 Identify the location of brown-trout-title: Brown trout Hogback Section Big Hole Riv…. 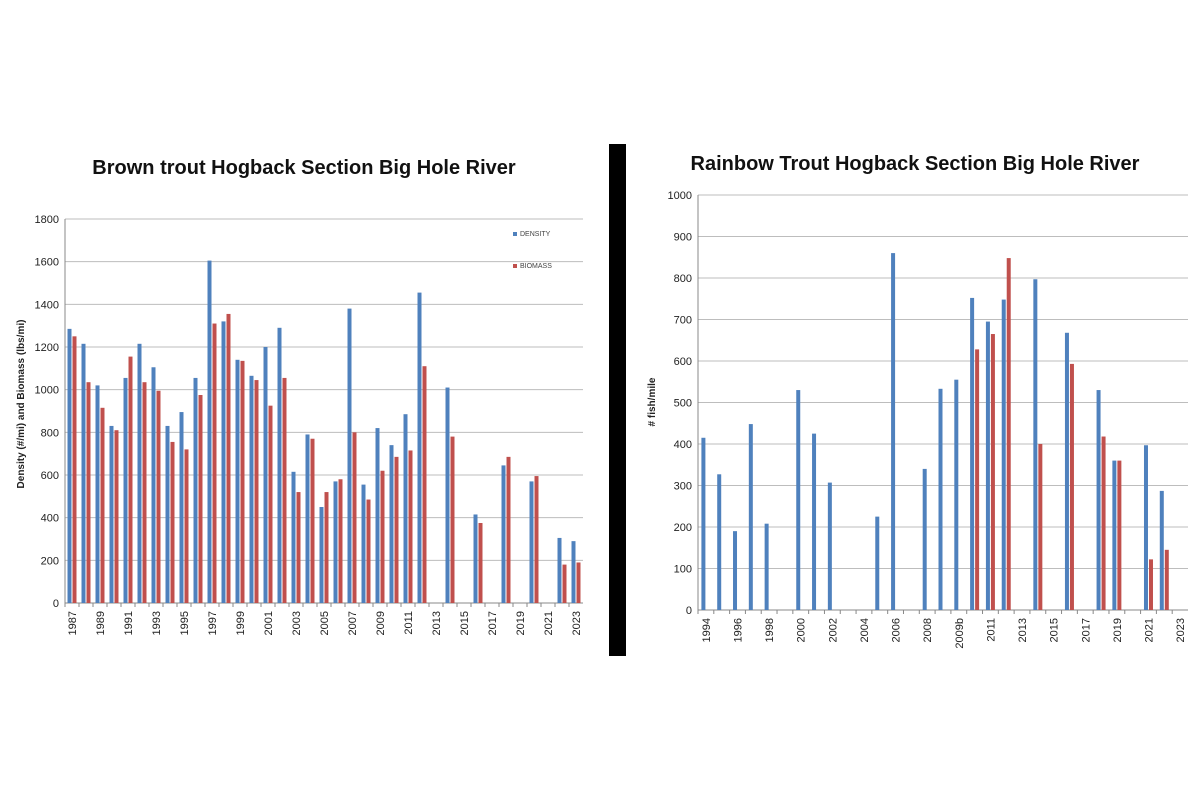
(304, 168).